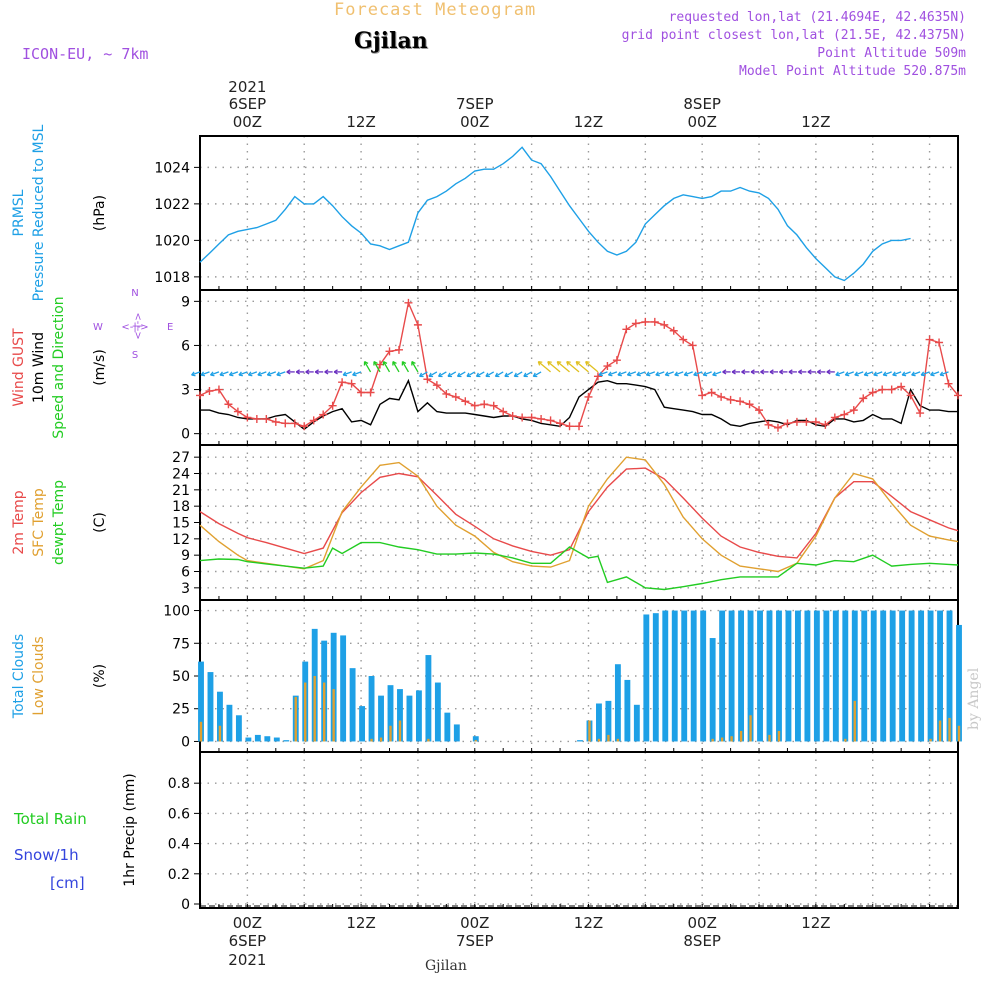 This screenshot has height=1000, width=1000. I want to click on pressure-frame, so click(579, 213).